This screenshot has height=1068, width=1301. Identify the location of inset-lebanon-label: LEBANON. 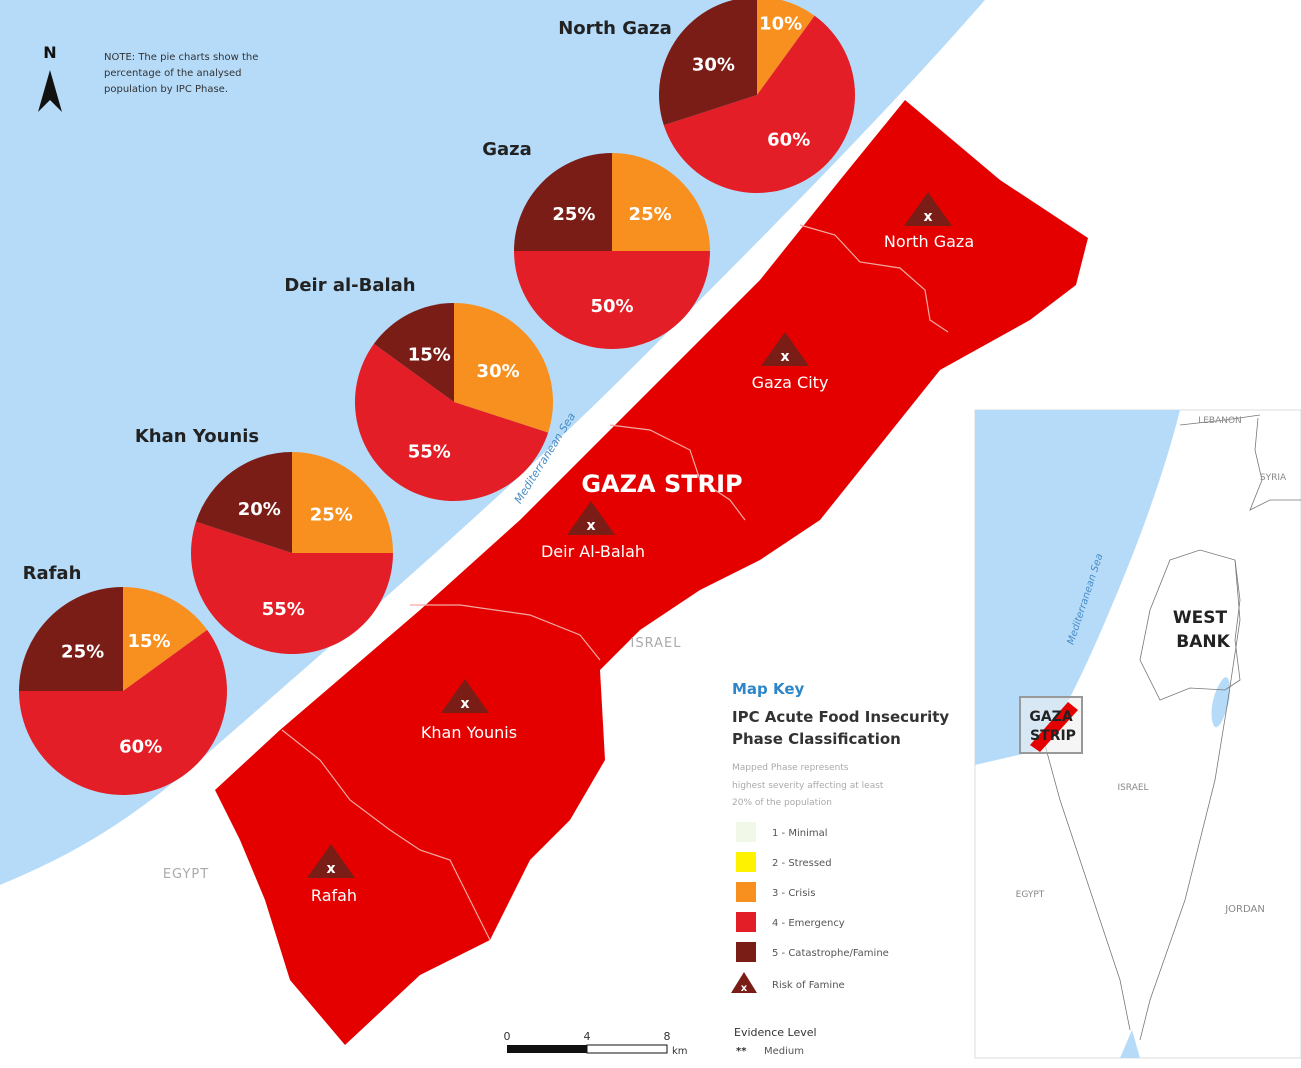
(1220, 421).